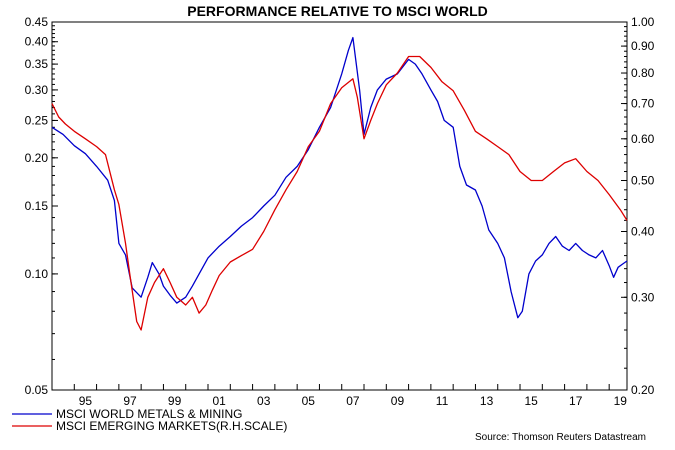 The width and height of the screenshot is (675, 450). I want to click on x-tick-label: 95, so click(86, 401).